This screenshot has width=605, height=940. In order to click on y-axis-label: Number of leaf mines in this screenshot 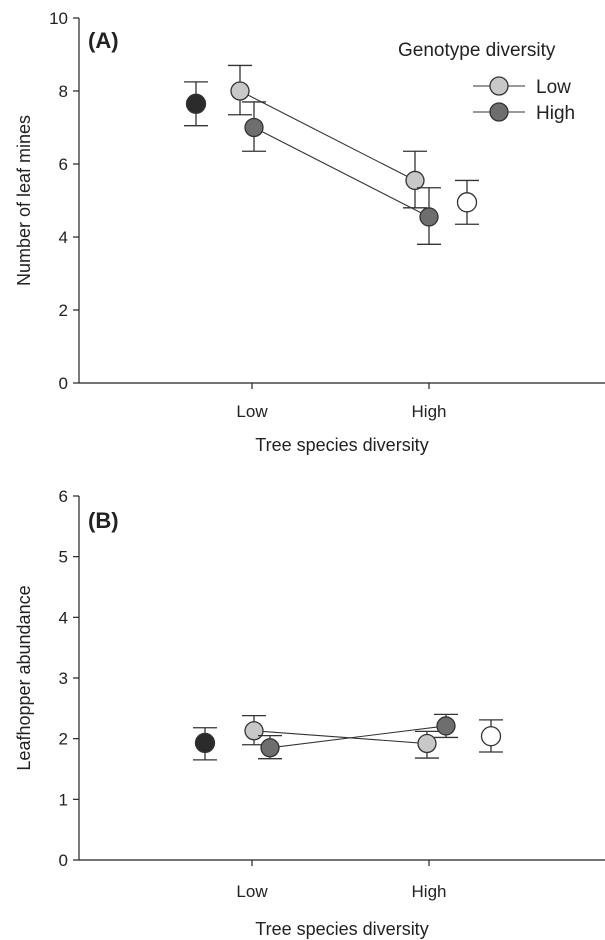, I will do `click(24, 200)`.